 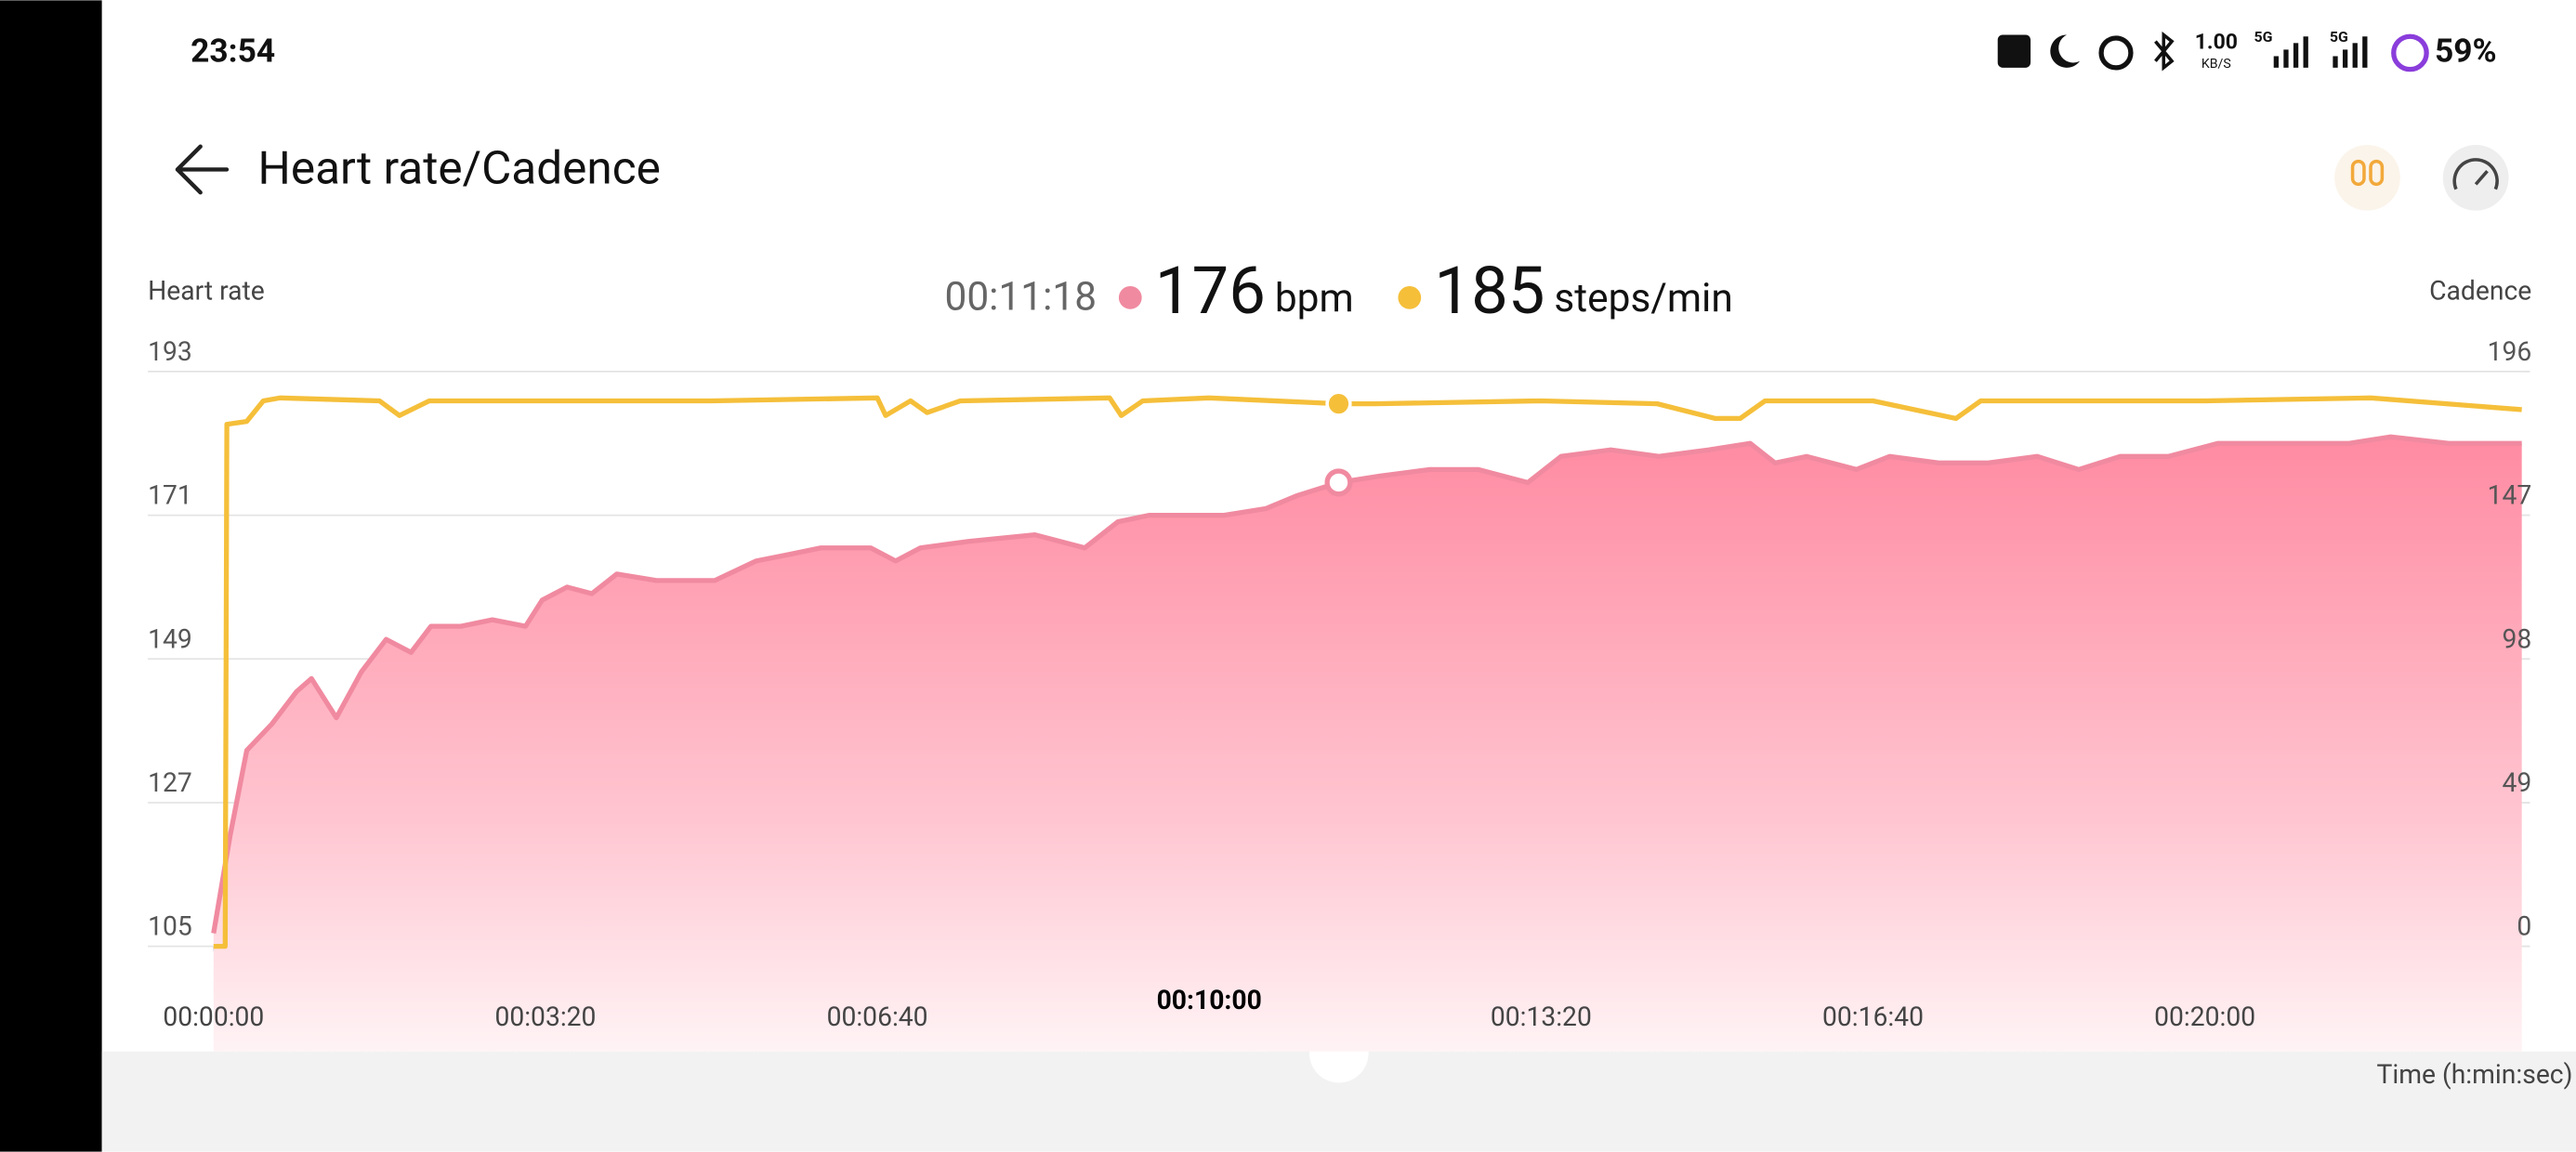 What do you see at coordinates (170, 782) in the screenshot?
I see `y-tick-label: 127` at bounding box center [170, 782].